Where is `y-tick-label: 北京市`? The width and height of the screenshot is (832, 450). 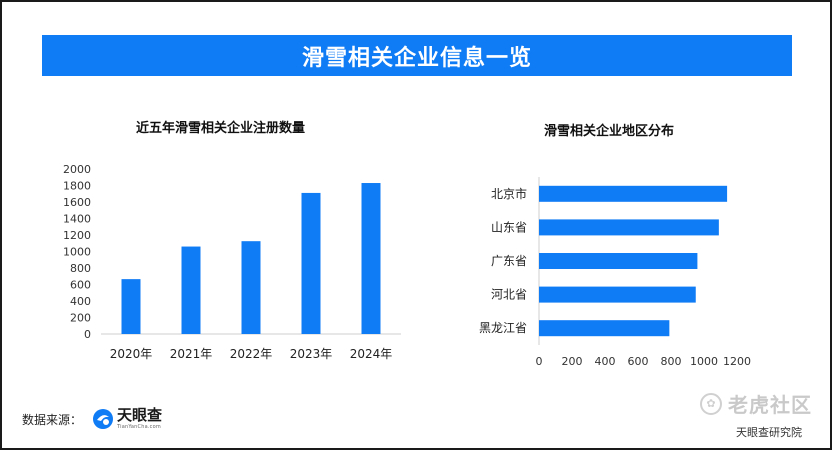
y-tick-label: 北京市 is located at coordinates (509, 193).